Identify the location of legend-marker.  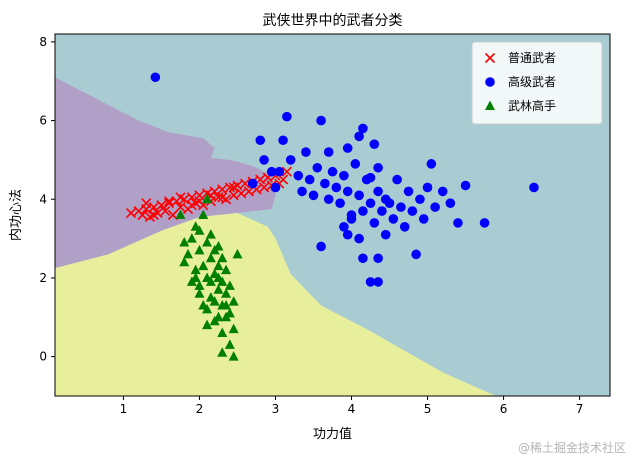
(490, 82).